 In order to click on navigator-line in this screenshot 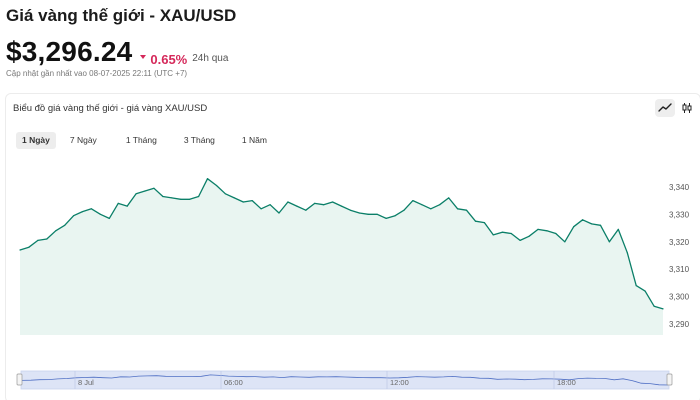, I will do `click(345, 380)`.